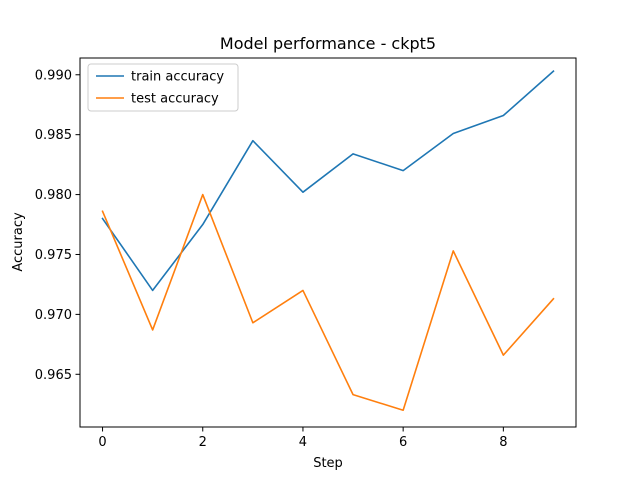  I want to click on legend-box, so click(163, 87).